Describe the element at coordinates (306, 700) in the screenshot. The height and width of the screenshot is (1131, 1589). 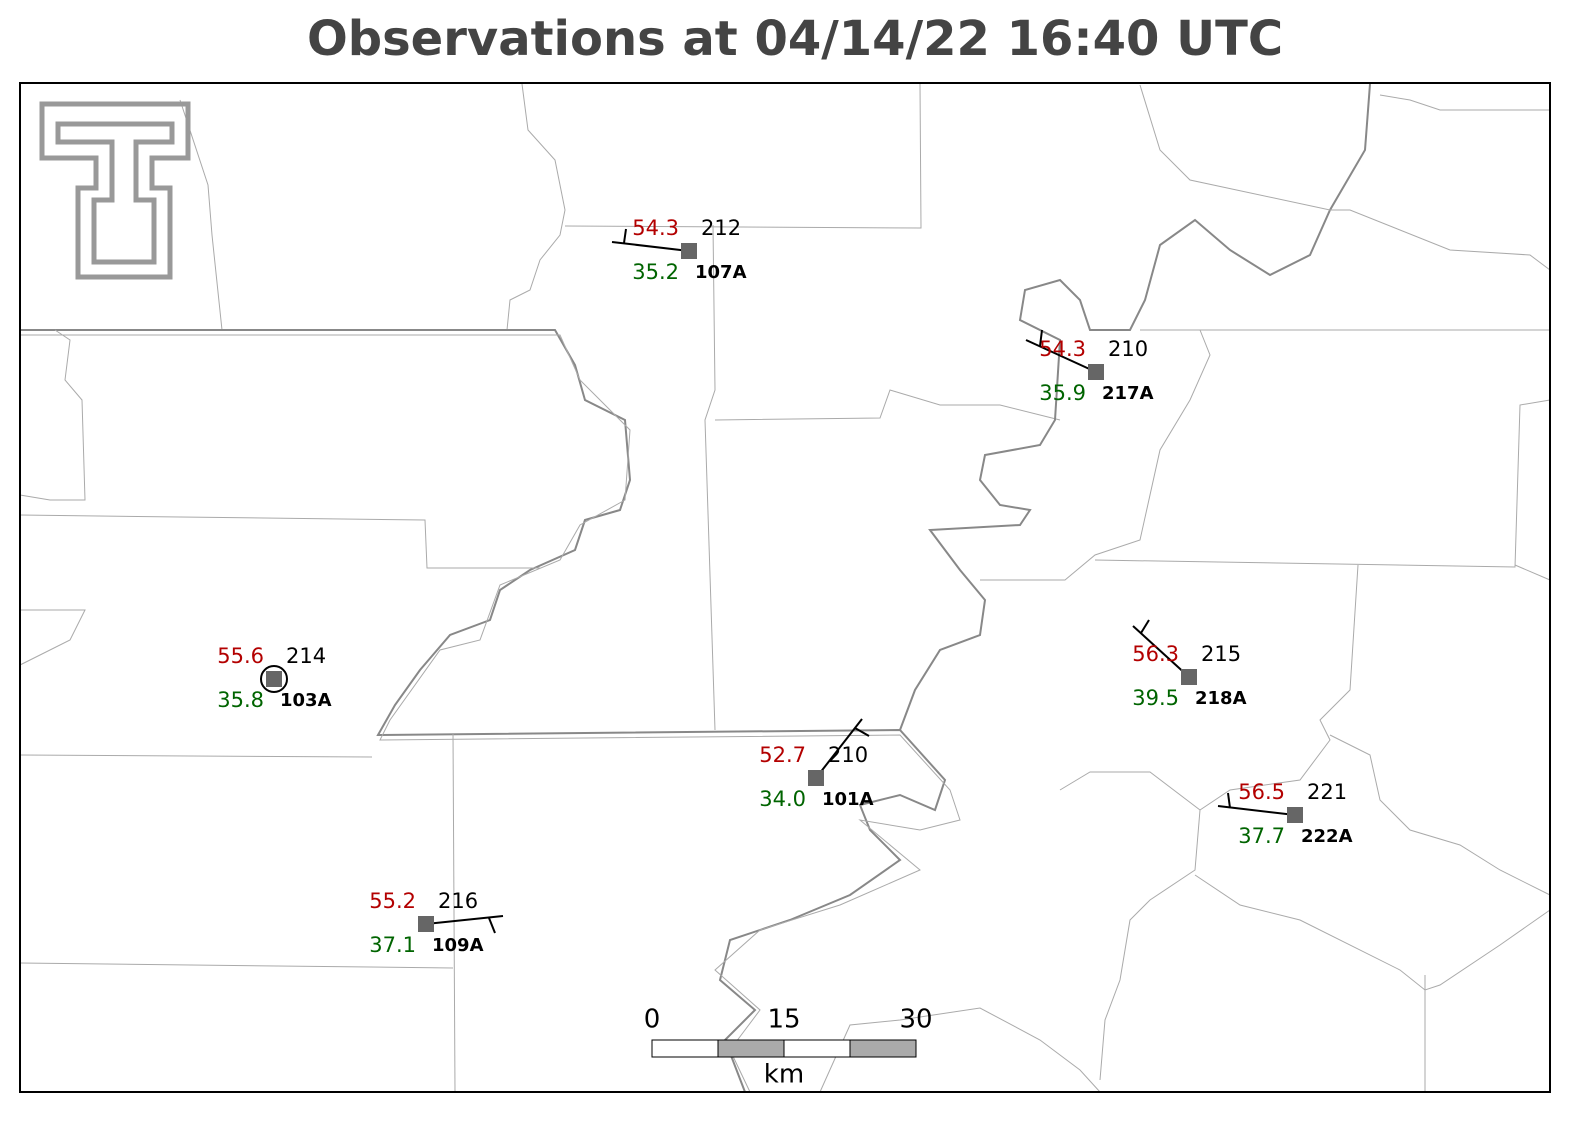
I see `station-id: 103A` at that location.